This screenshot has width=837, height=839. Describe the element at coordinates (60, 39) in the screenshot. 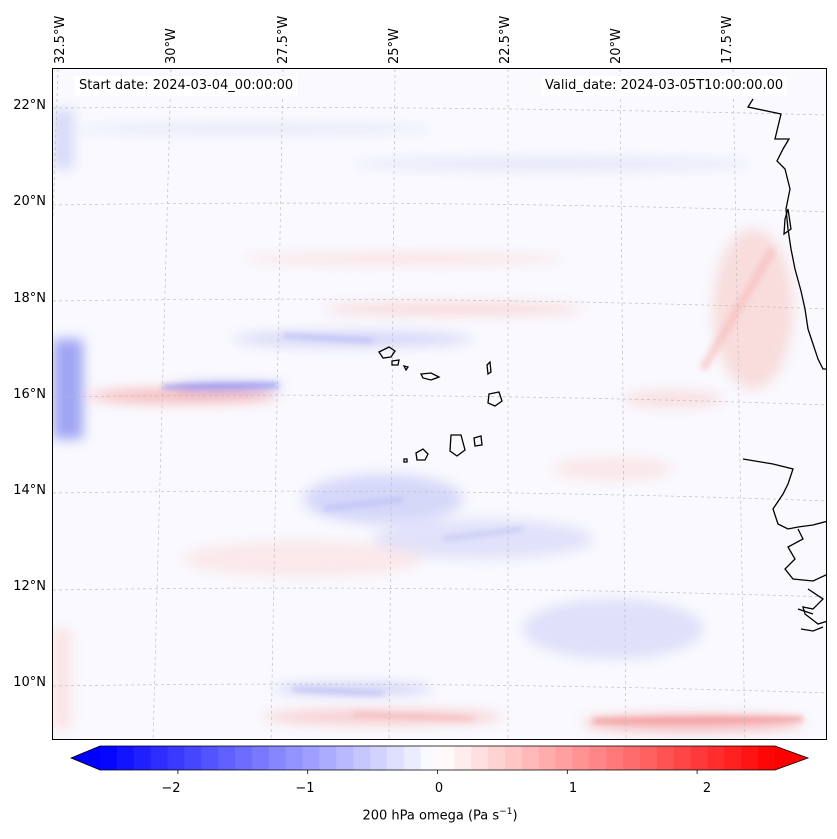

I see `lon-label-32-5w: 32.5°W` at that location.